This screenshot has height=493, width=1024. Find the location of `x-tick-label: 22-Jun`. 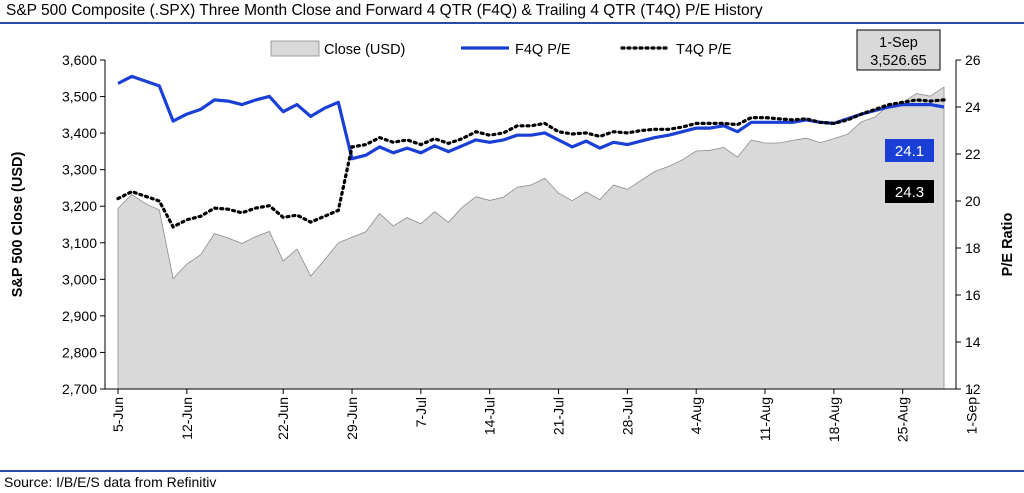

x-tick-label: 22-Jun is located at coordinates (283, 418).